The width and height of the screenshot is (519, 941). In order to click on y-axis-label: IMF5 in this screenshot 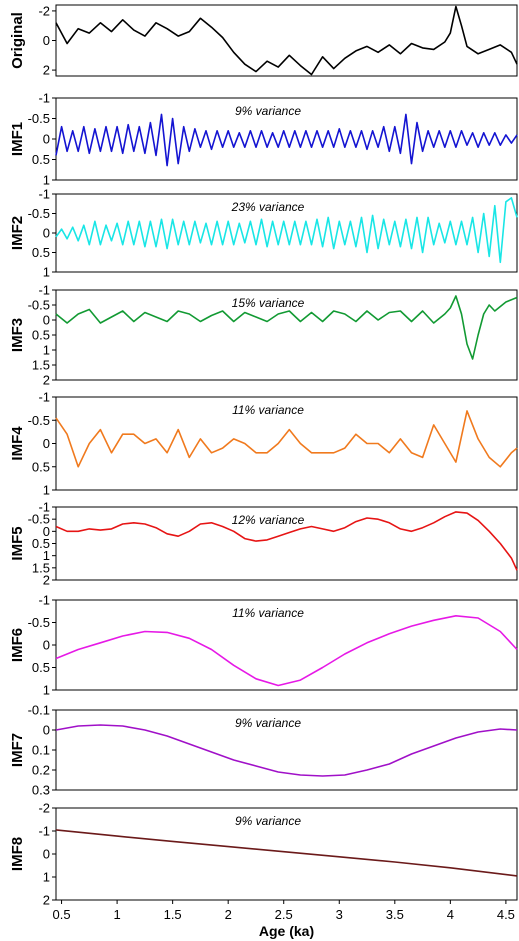, I will do `click(17, 543)`.